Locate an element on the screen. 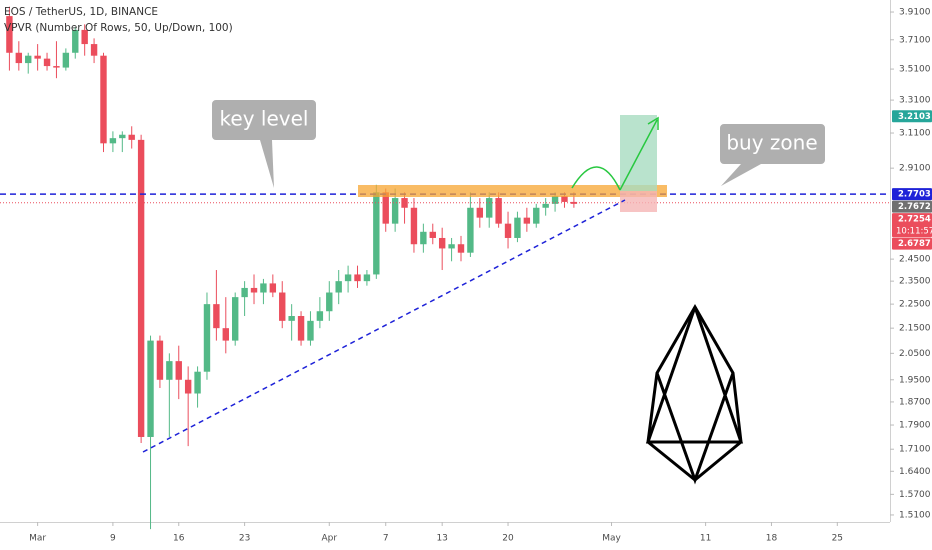  x-tick-label: 25 is located at coordinates (837, 539).